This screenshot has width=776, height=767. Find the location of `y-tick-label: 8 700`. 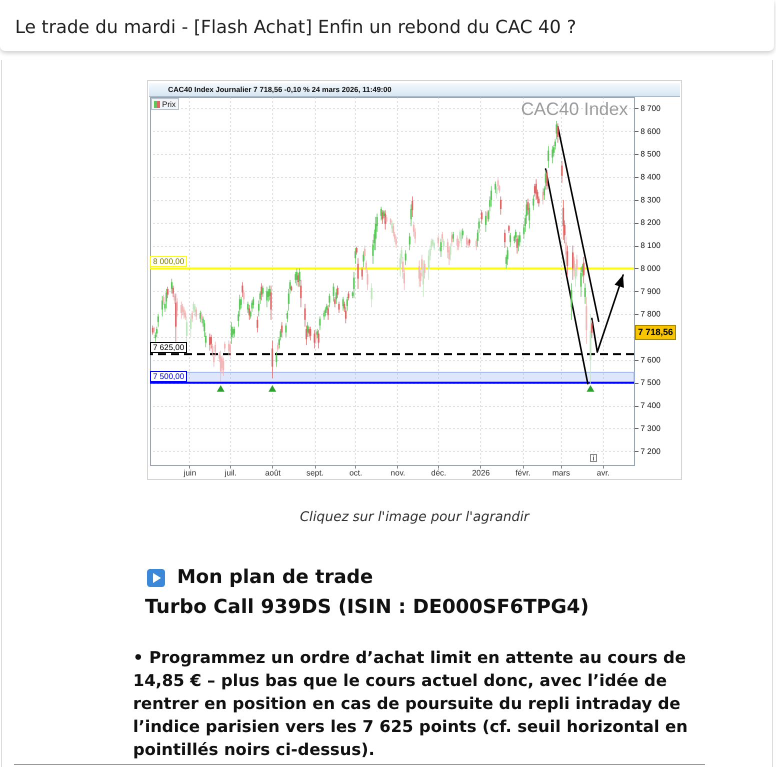

y-tick-label: 8 700 is located at coordinates (651, 108).